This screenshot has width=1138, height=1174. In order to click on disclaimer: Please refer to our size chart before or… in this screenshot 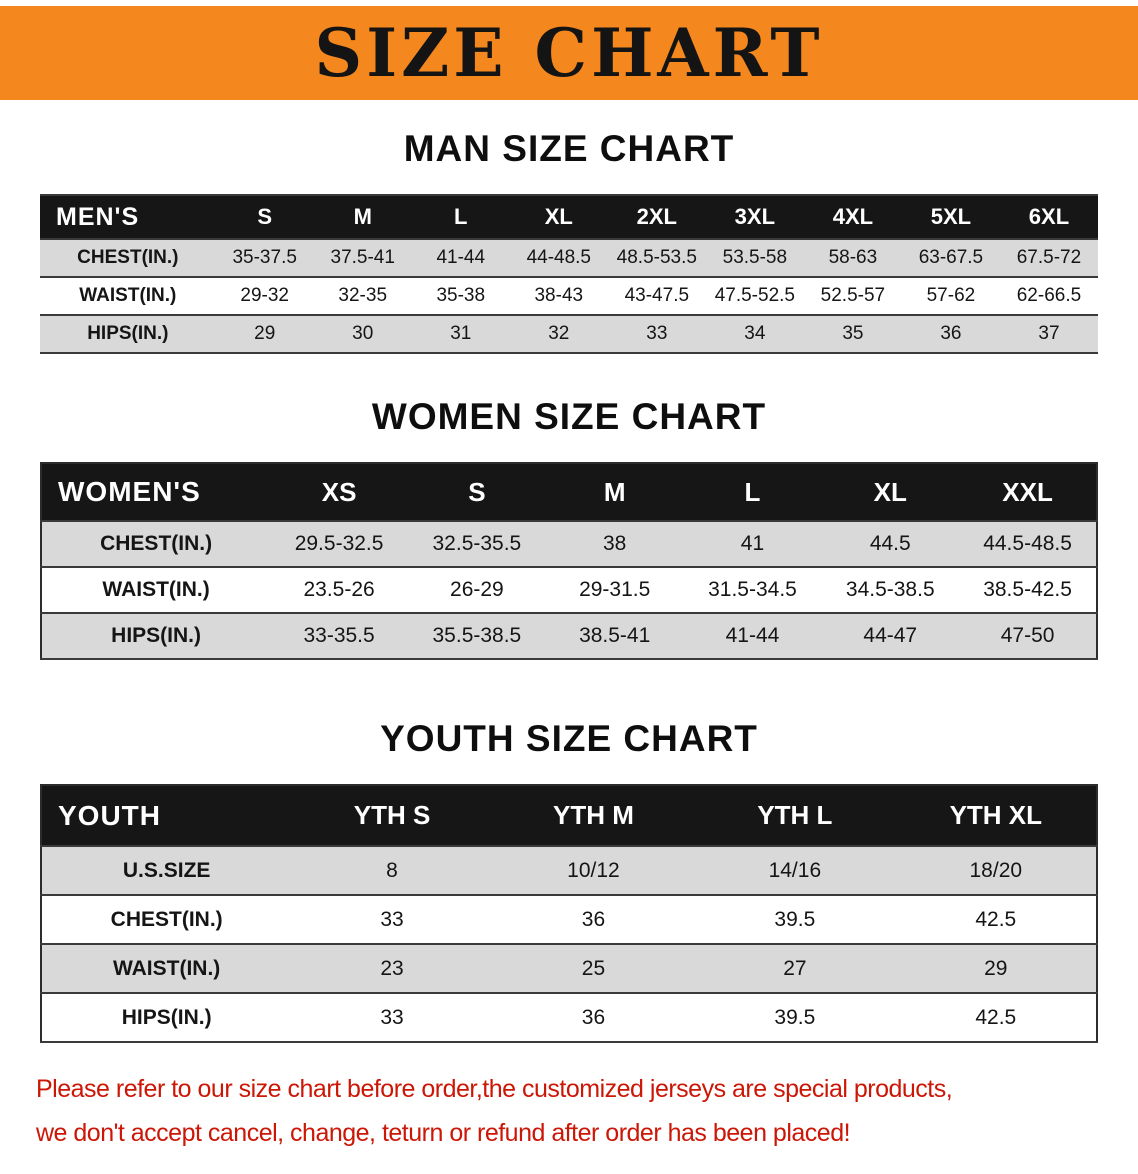, I will do `click(569, 1122)`.